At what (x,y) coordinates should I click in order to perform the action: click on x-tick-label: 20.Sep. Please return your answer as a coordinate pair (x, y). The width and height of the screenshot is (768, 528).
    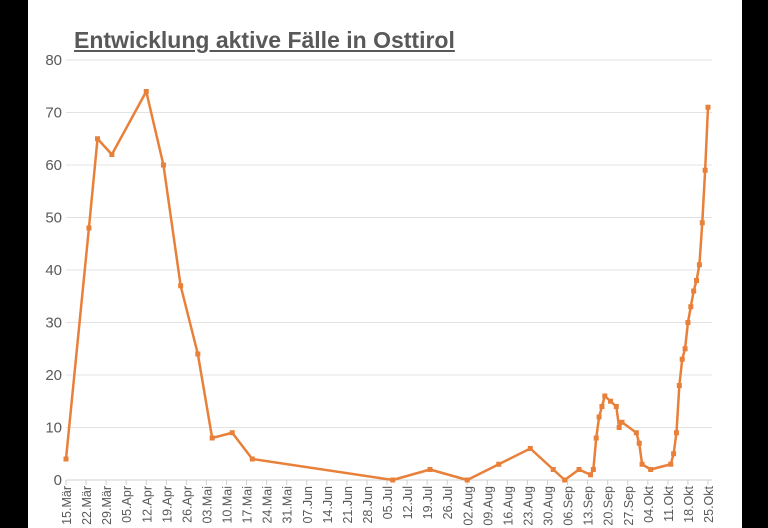
    Looking at the image, I should click on (609, 506).